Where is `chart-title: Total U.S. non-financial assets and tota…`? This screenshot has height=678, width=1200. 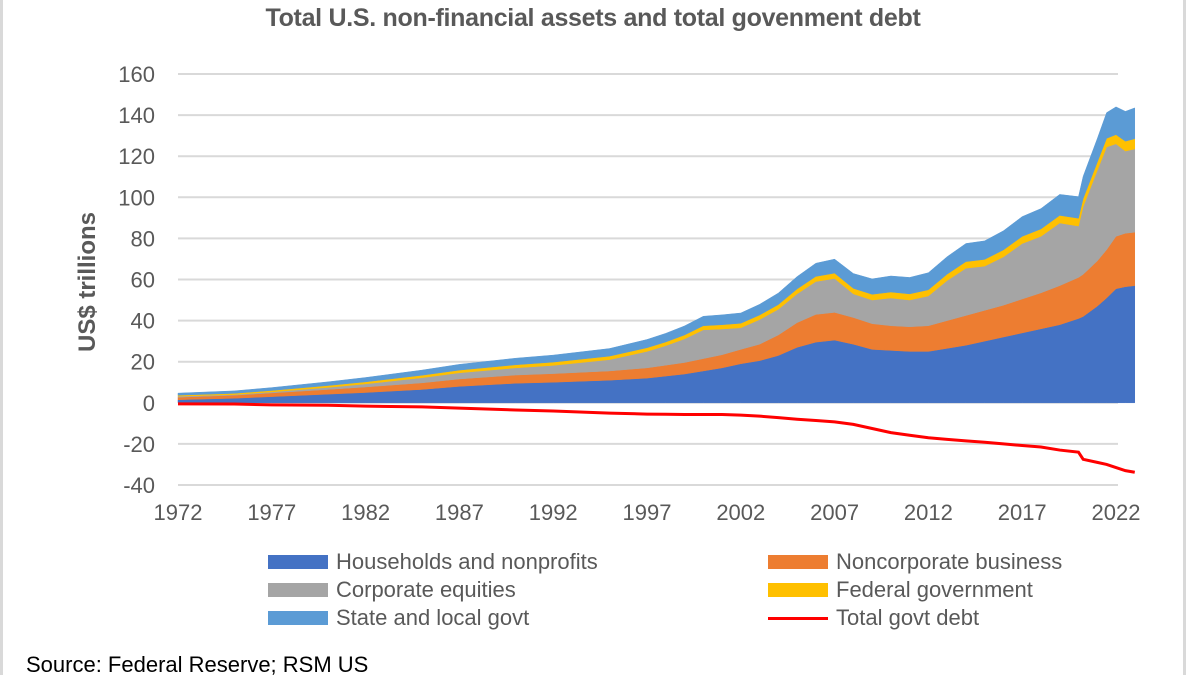 chart-title: Total U.S. non-financial assets and tota… is located at coordinates (593, 18).